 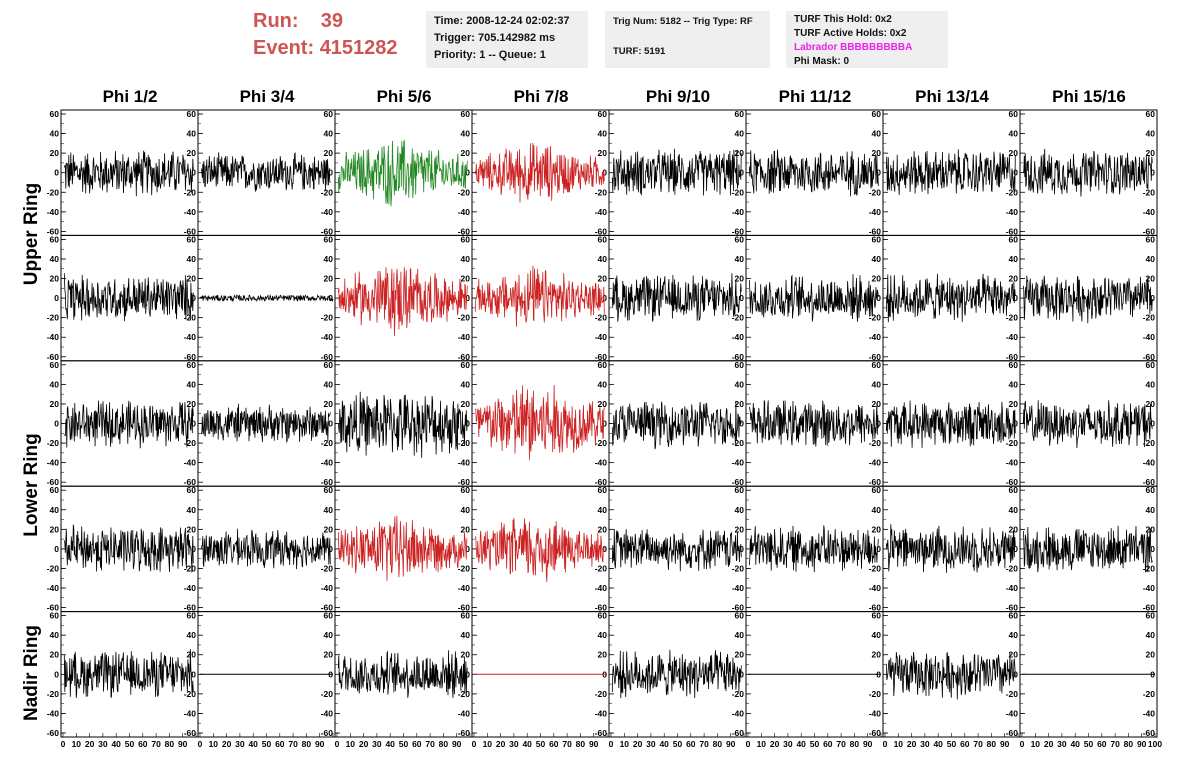 I want to click on labrador-text: Labrador BBBBBBBBBA, so click(x=853, y=47).